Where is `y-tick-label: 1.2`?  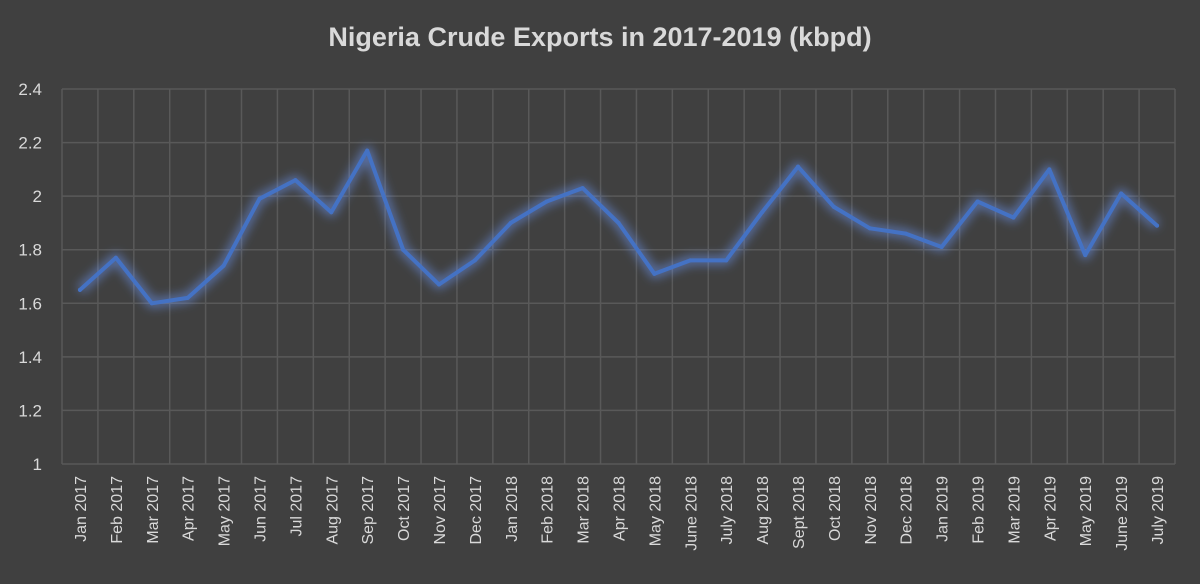 y-tick-label: 1.2 is located at coordinates (30, 410).